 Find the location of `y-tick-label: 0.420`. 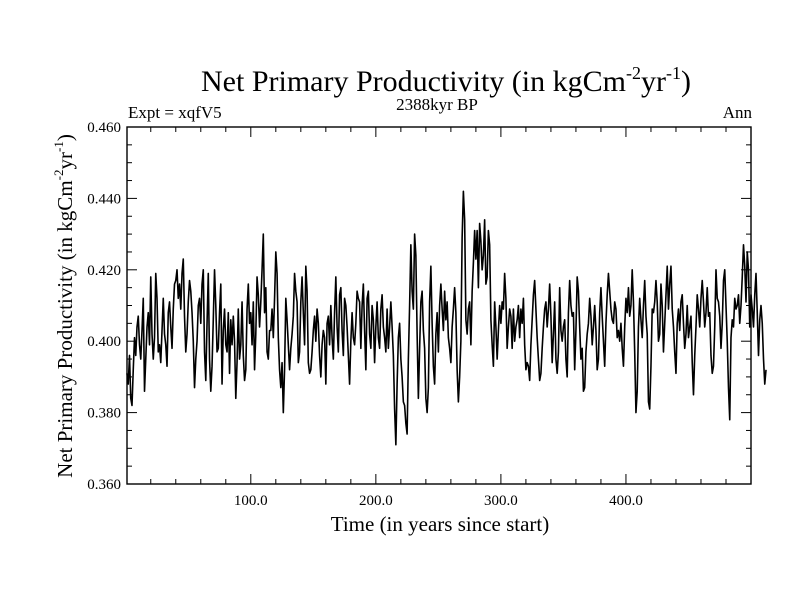

y-tick-label: 0.420 is located at coordinates (104, 271).